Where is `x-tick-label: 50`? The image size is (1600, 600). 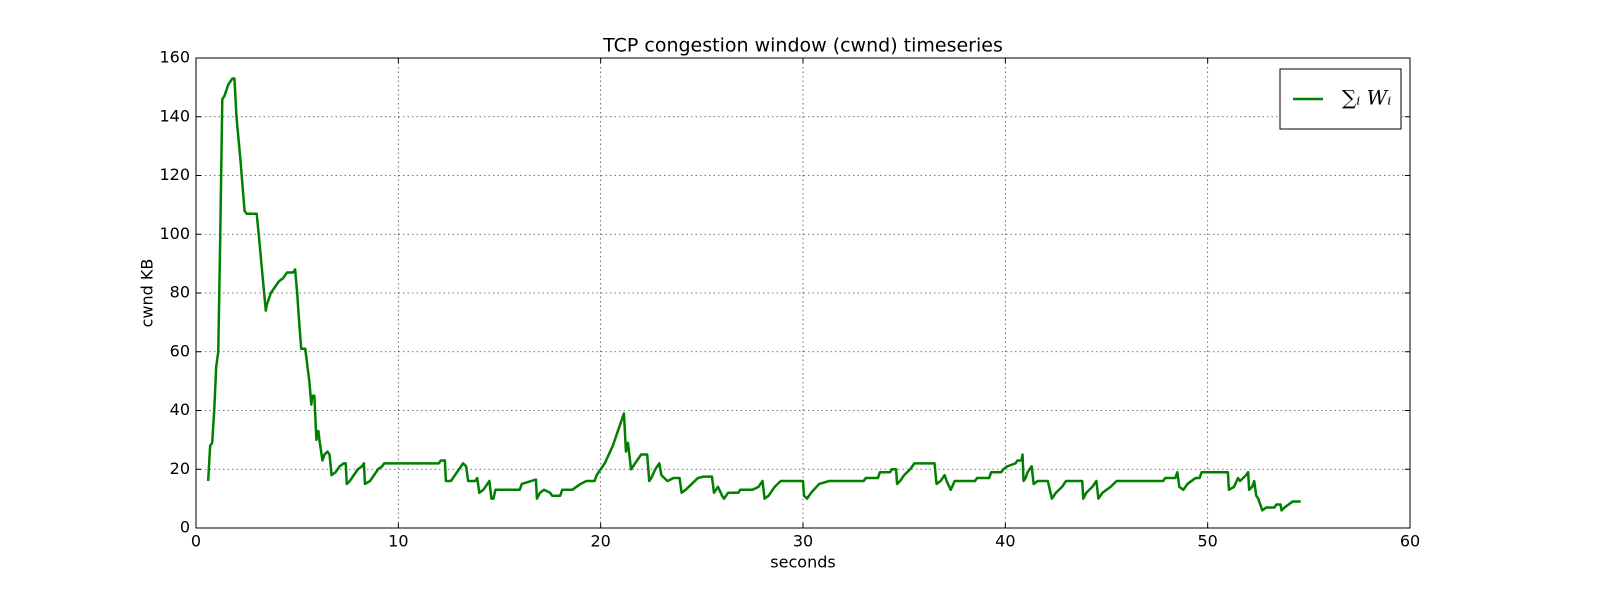 x-tick-label: 50 is located at coordinates (1207, 541).